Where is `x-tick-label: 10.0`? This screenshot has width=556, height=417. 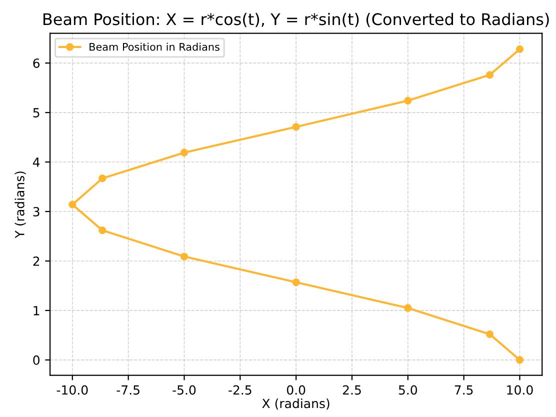 x-tick-label: 10.0 is located at coordinates (520, 390).